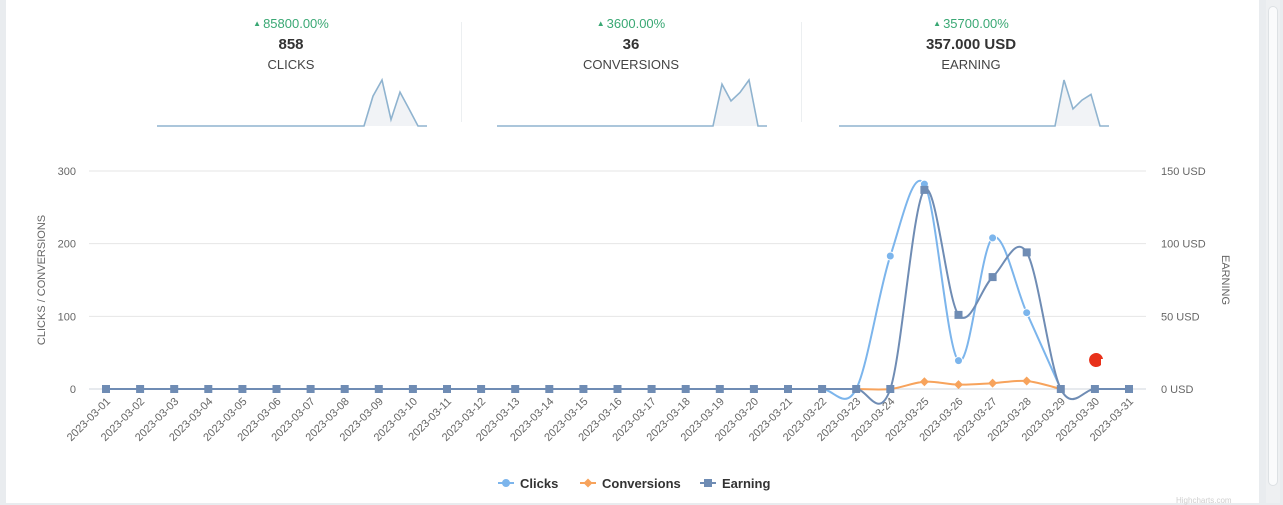 Image resolution: width=1283 pixels, height=505 pixels. I want to click on legend-label: Conversions, so click(641, 483).